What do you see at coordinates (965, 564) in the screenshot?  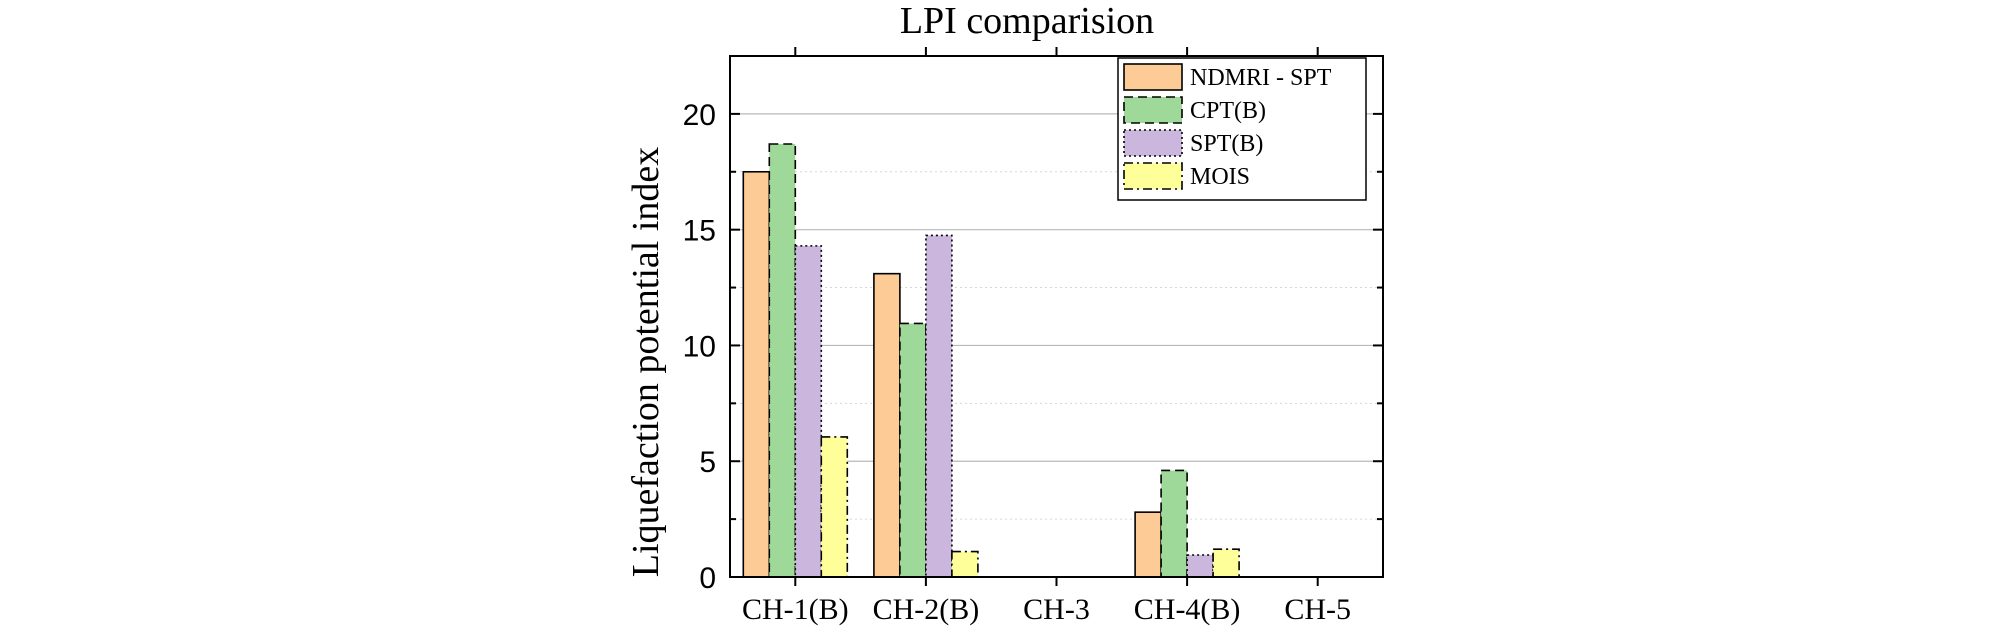 I see `bar-mois-ch-2-b-` at bounding box center [965, 564].